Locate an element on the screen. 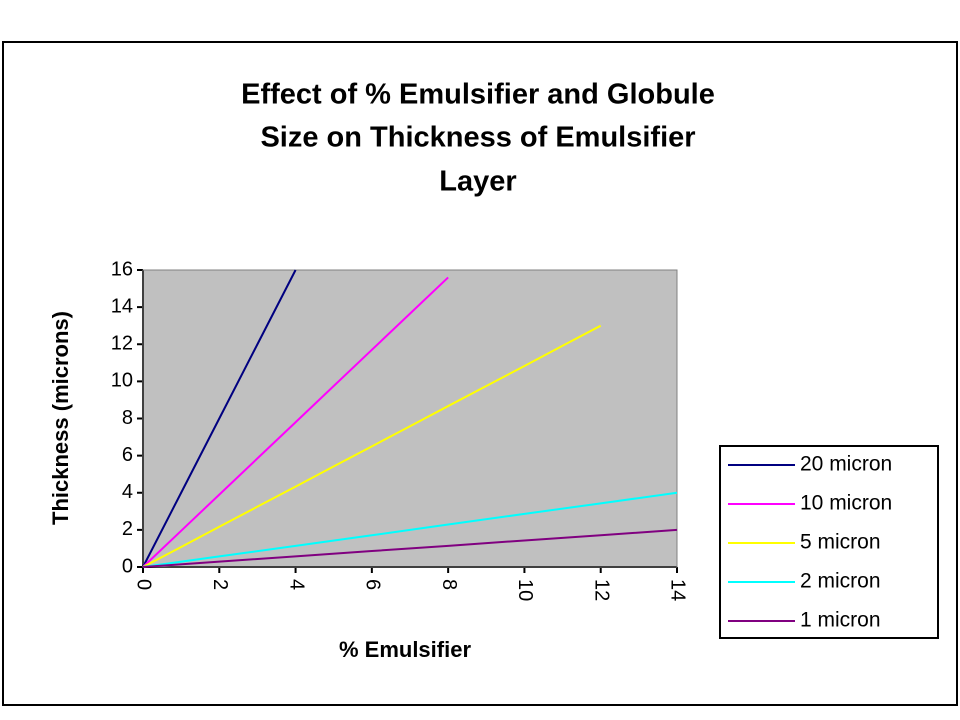  x-tick-label: 8 is located at coordinates (449, 584).